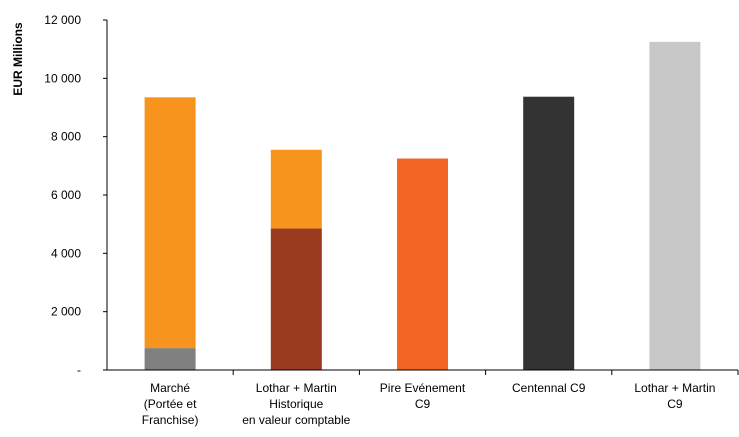 The height and width of the screenshot is (437, 739). I want to click on y-tick-label: 8 000, so click(66, 137).